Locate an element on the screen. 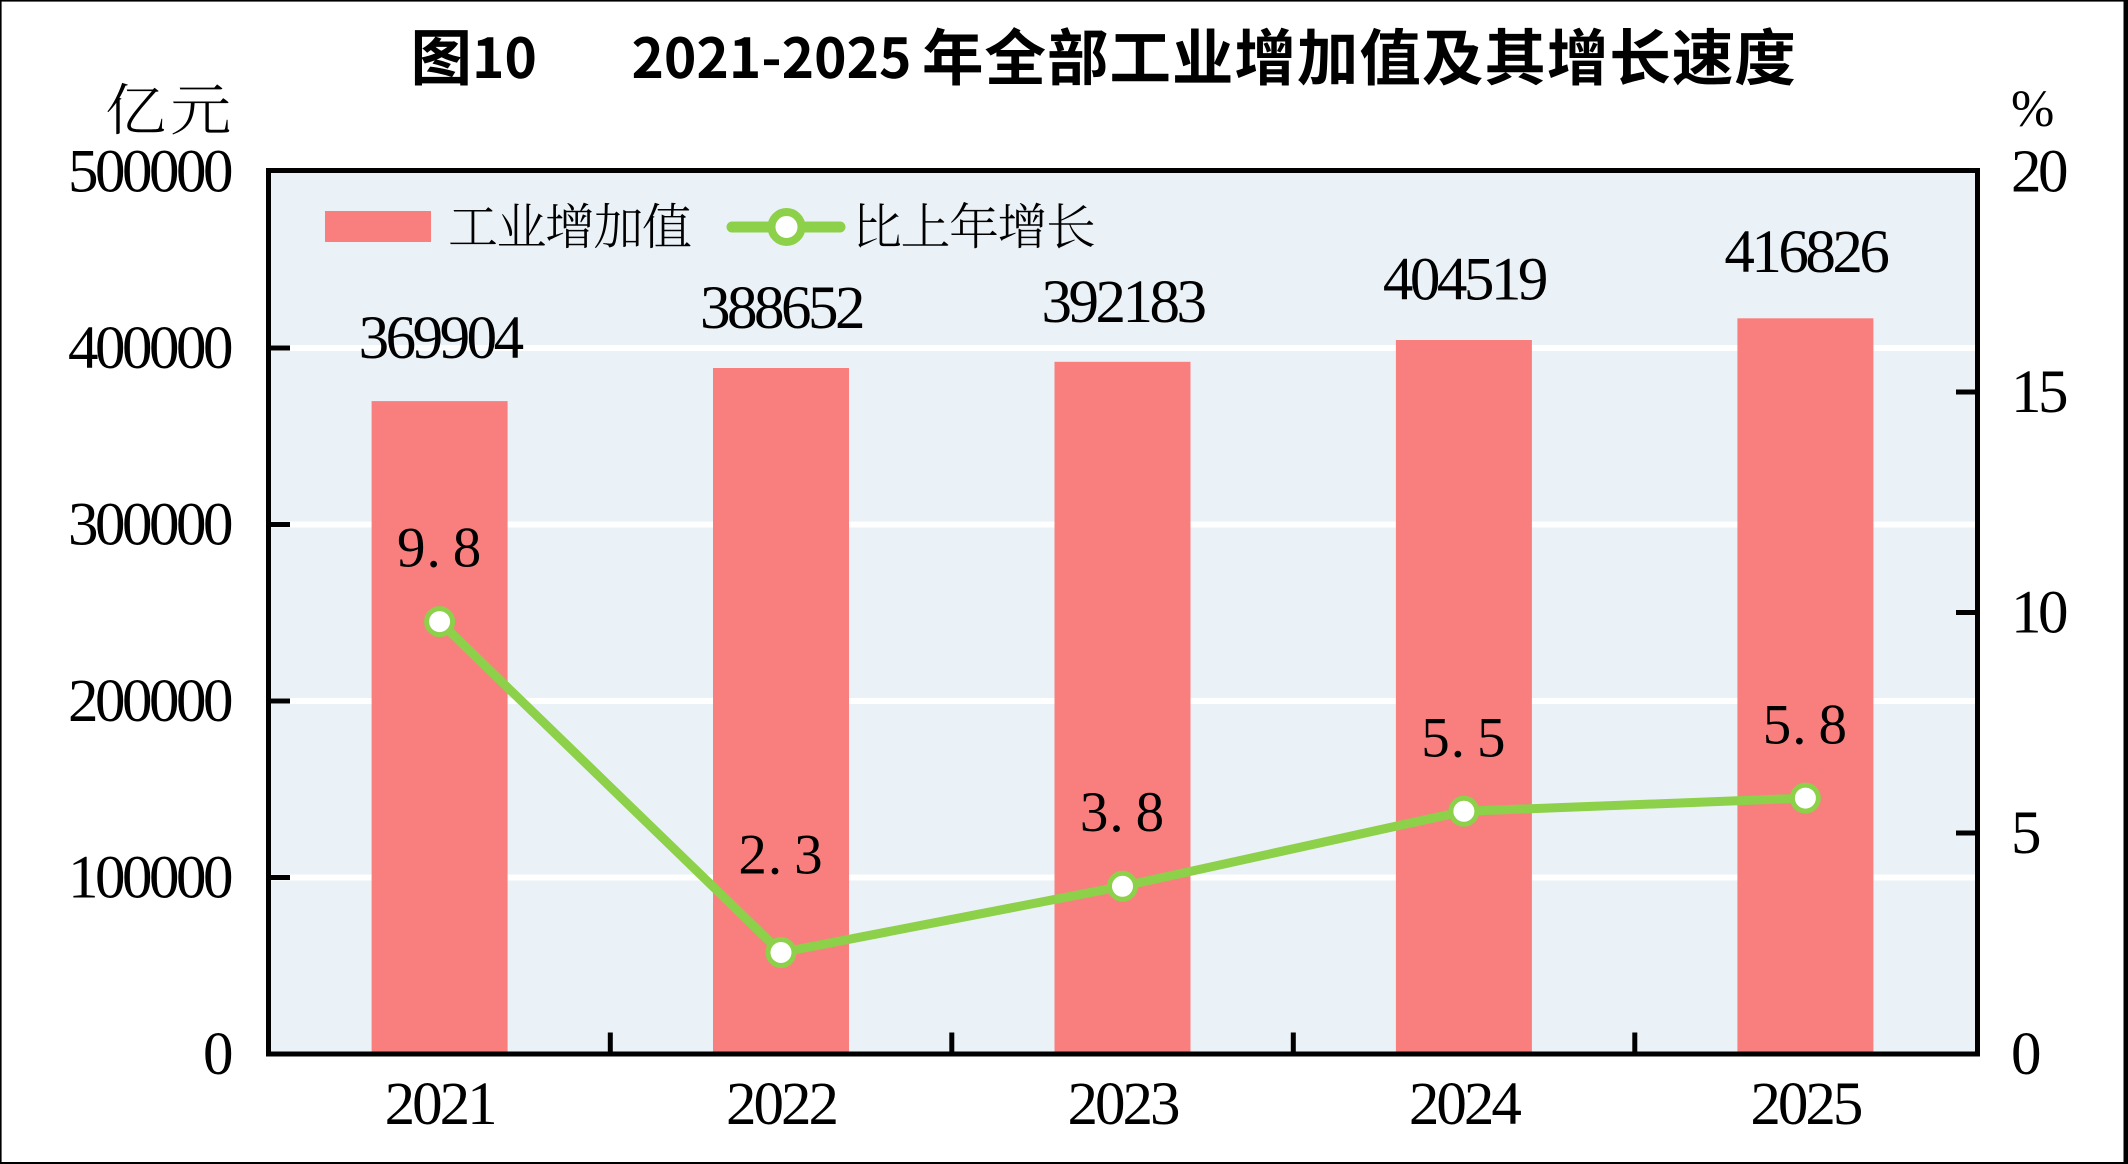  svg-text: 369904 is located at coordinates (441, 338).